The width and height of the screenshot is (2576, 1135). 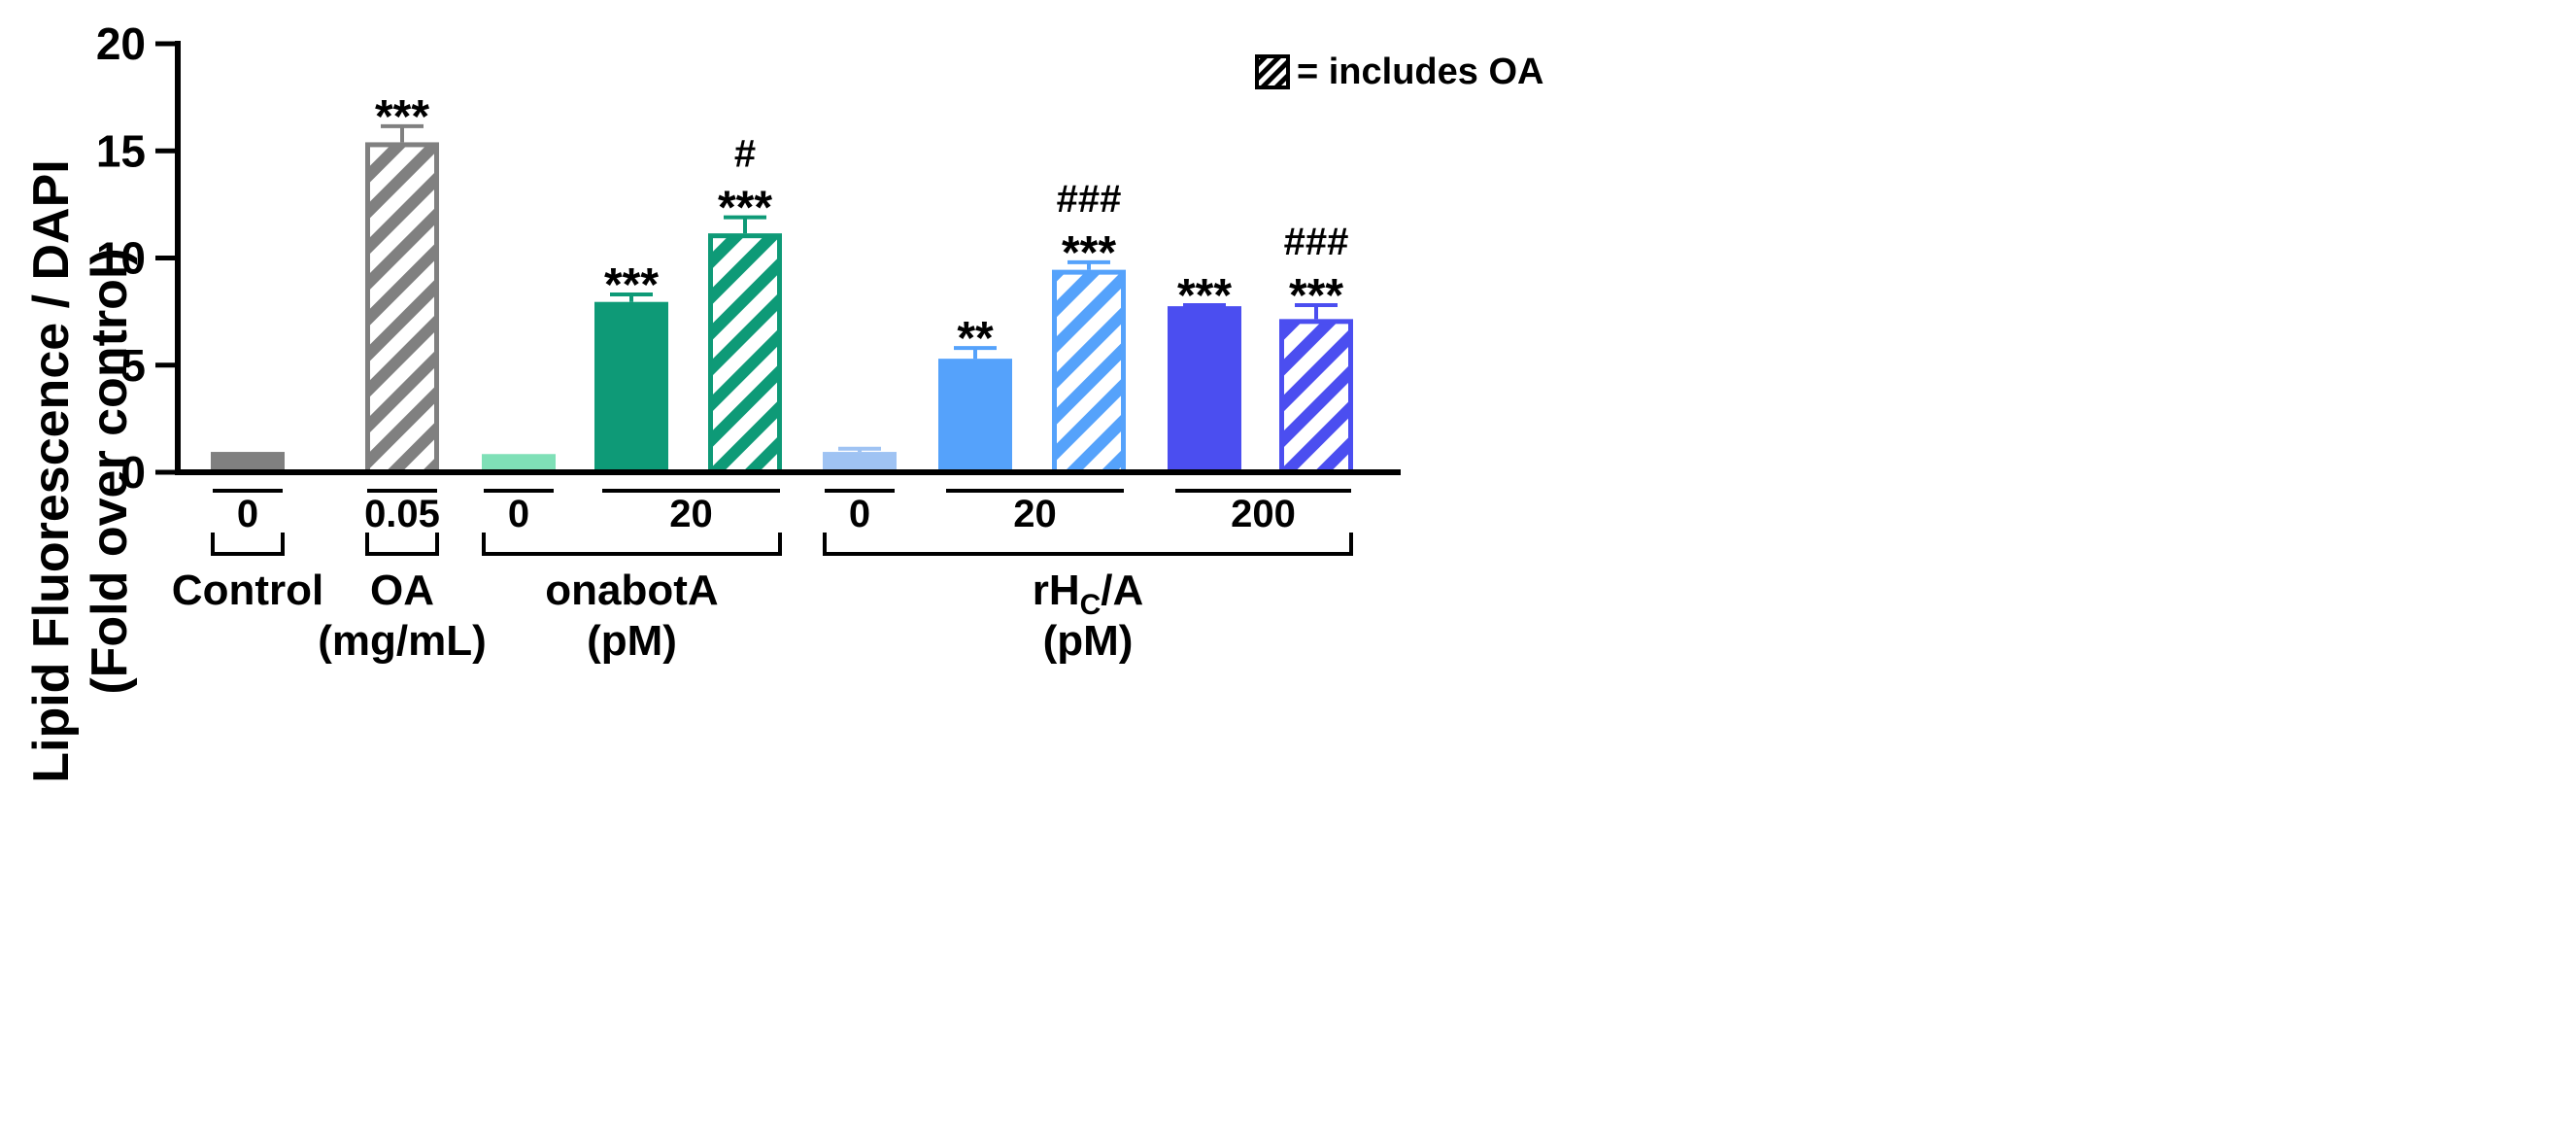 I want to click on bars: *********#*****###*** ***###, so click(x=782, y=283).